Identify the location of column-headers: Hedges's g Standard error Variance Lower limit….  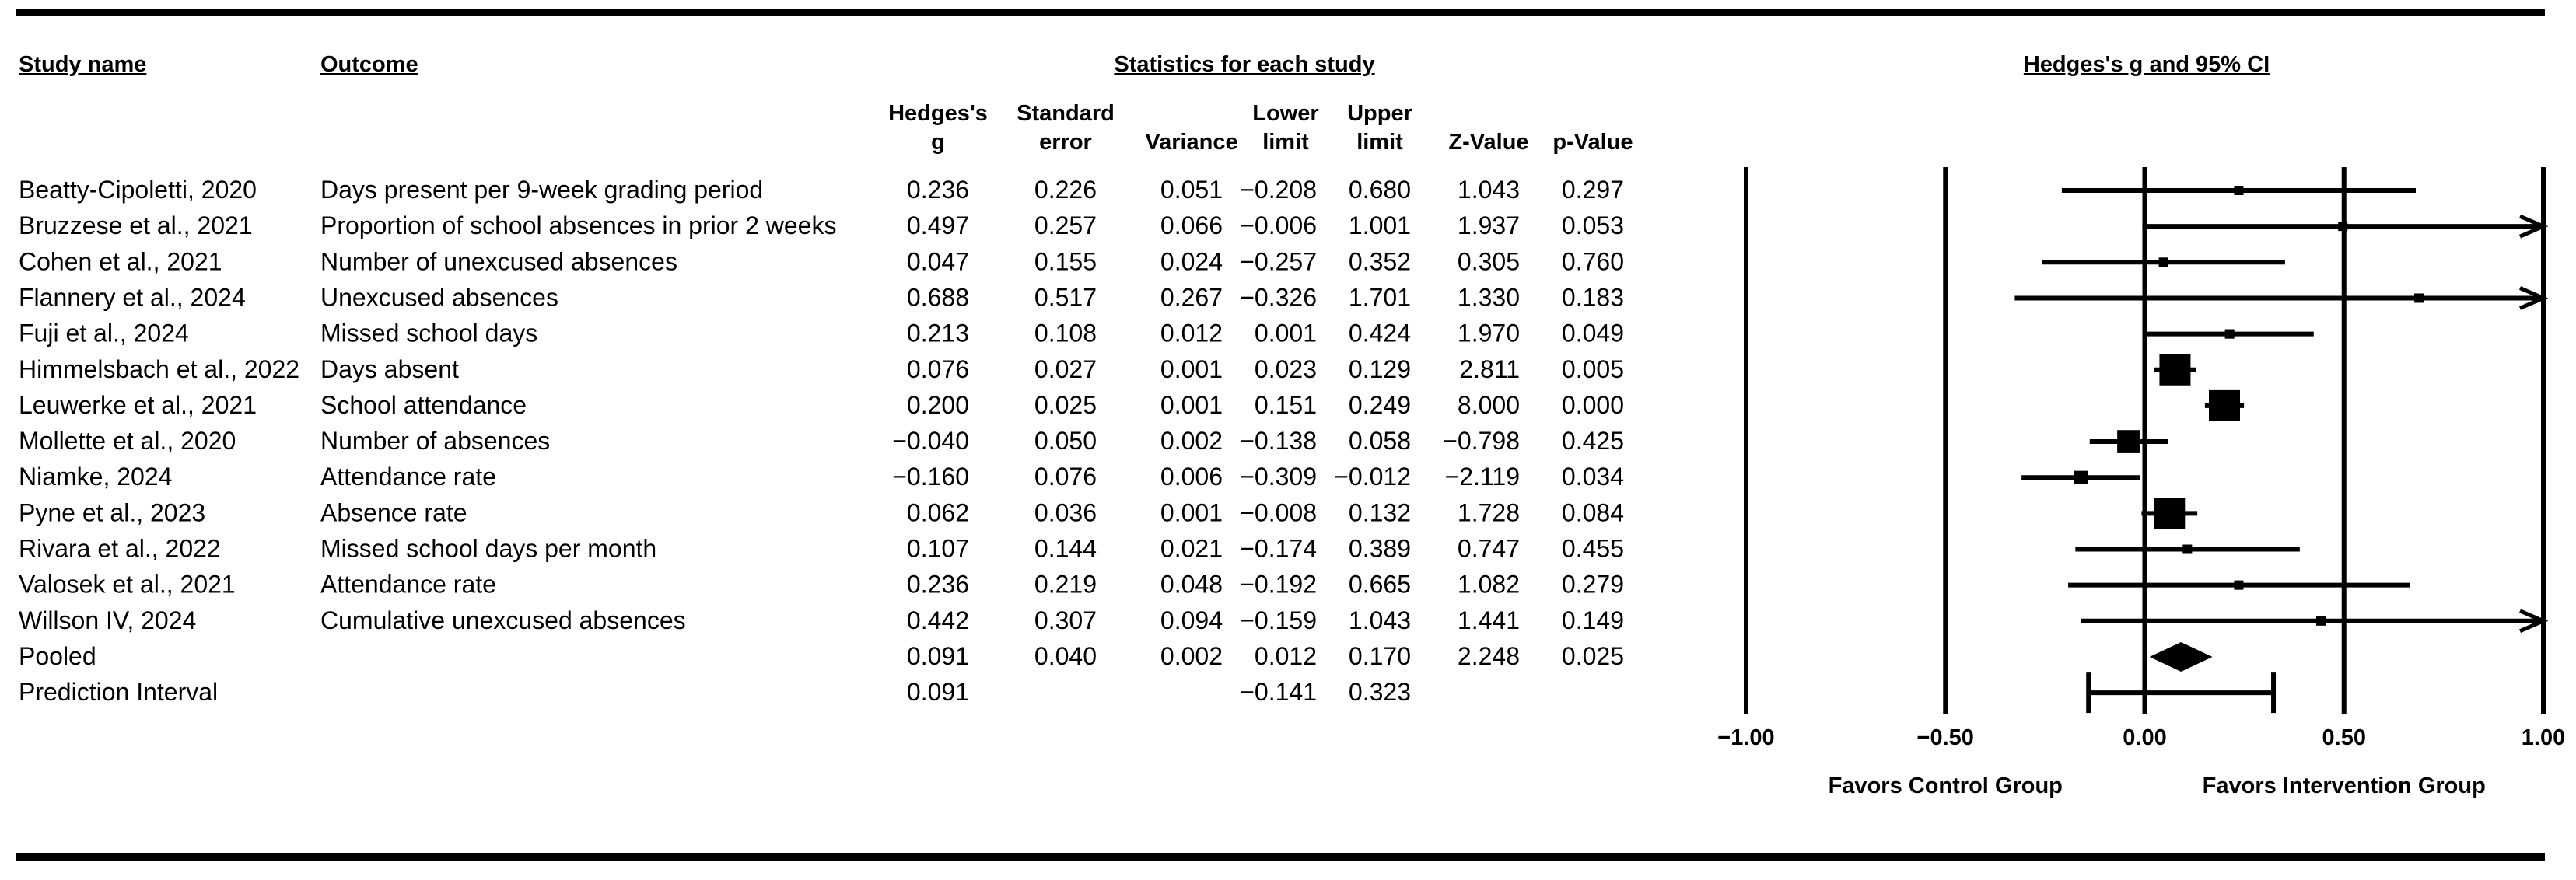
(1261, 128).